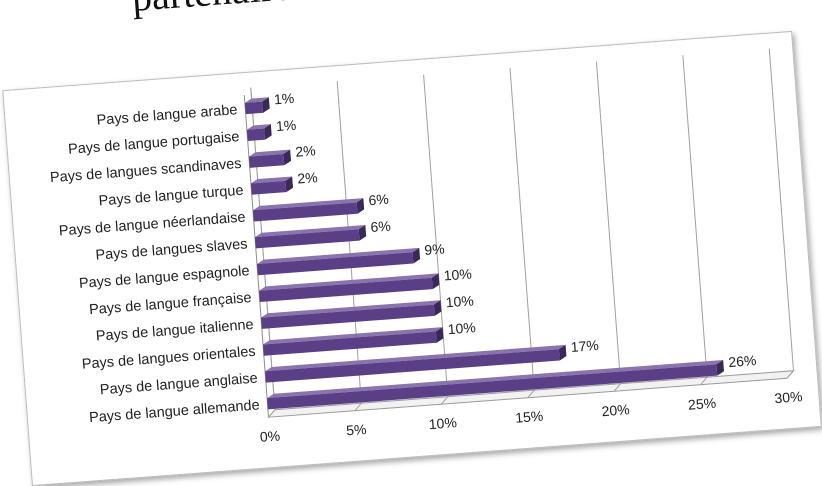 This screenshot has width=822, height=486. What do you see at coordinates (442, 423) in the screenshot?
I see `x-tick-label: 10%` at bounding box center [442, 423].